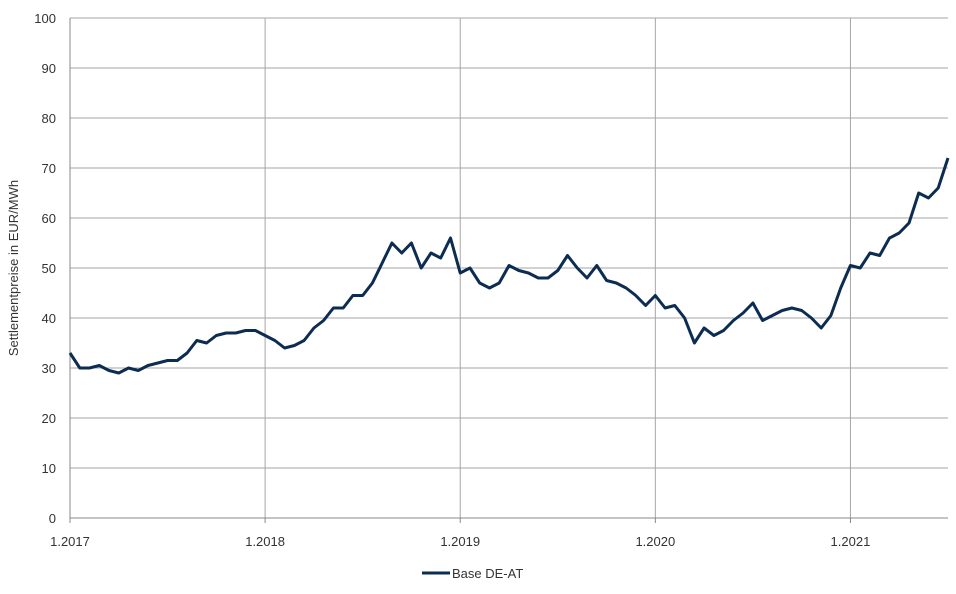 This screenshot has width=956, height=594. What do you see at coordinates (49, 168) in the screenshot?
I see `y-tick-label: 70` at bounding box center [49, 168].